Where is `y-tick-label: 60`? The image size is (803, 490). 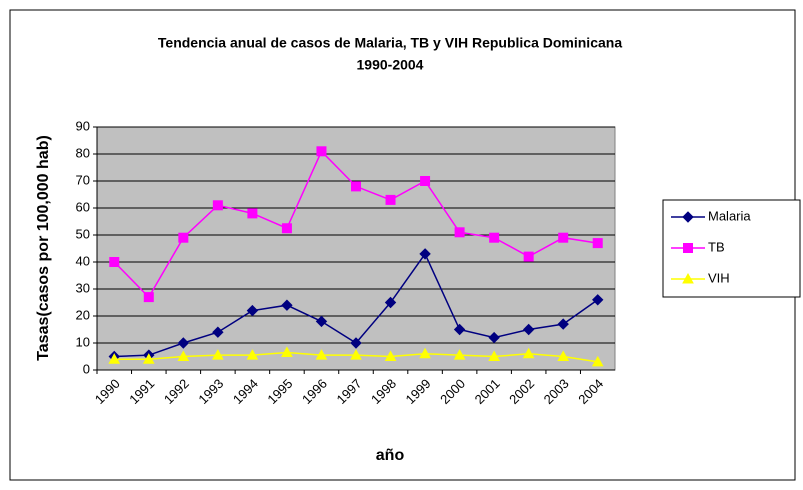 y-tick-label: 60 is located at coordinates (83, 206).